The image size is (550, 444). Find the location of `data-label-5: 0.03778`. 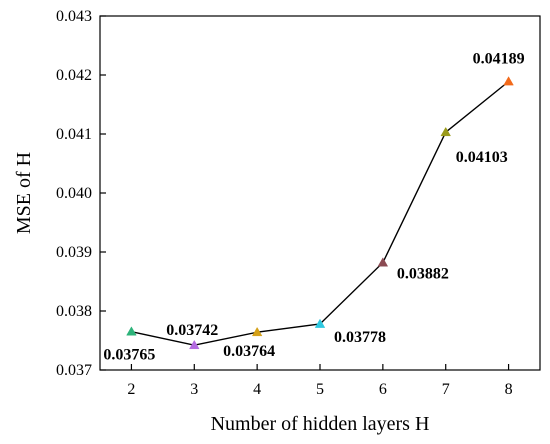

data-label-5: 0.03778 is located at coordinates (360, 337).